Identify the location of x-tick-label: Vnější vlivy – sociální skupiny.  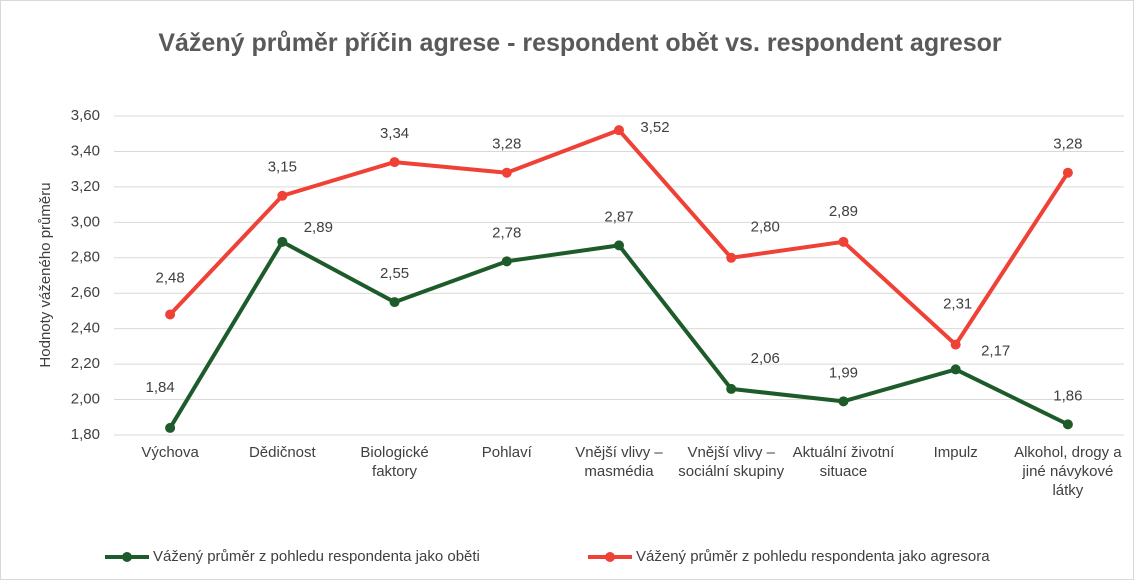
(731, 462).